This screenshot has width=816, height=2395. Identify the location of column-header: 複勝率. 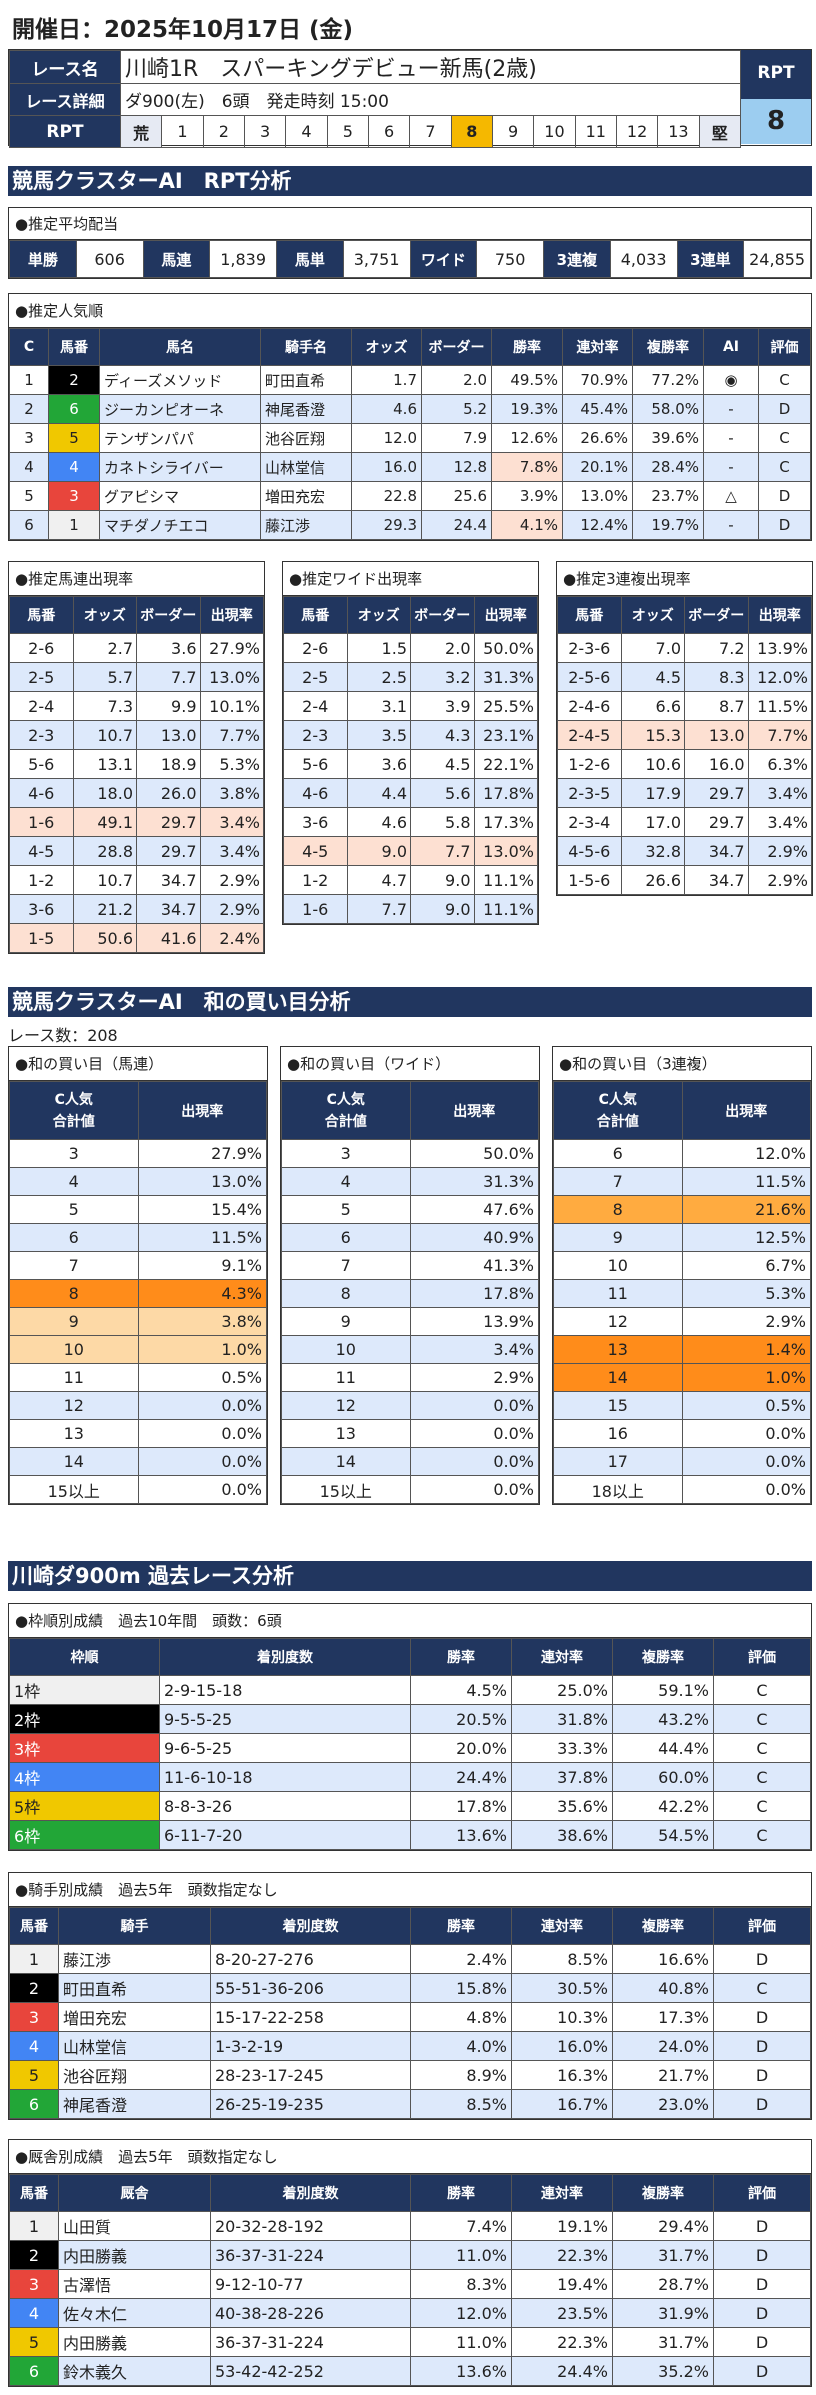
(663, 1657).